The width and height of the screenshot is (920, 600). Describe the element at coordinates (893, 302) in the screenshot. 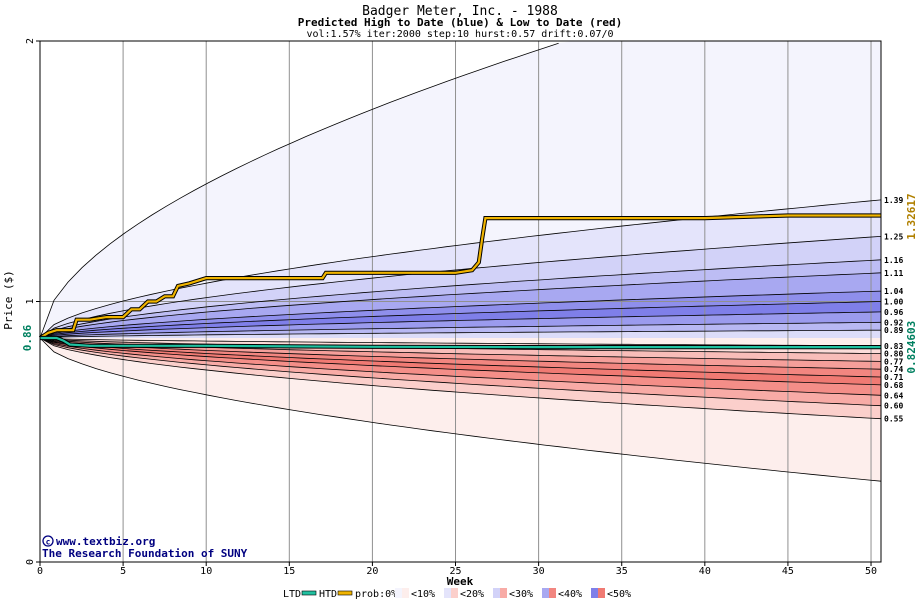

I see `right-label: 1.00` at that location.